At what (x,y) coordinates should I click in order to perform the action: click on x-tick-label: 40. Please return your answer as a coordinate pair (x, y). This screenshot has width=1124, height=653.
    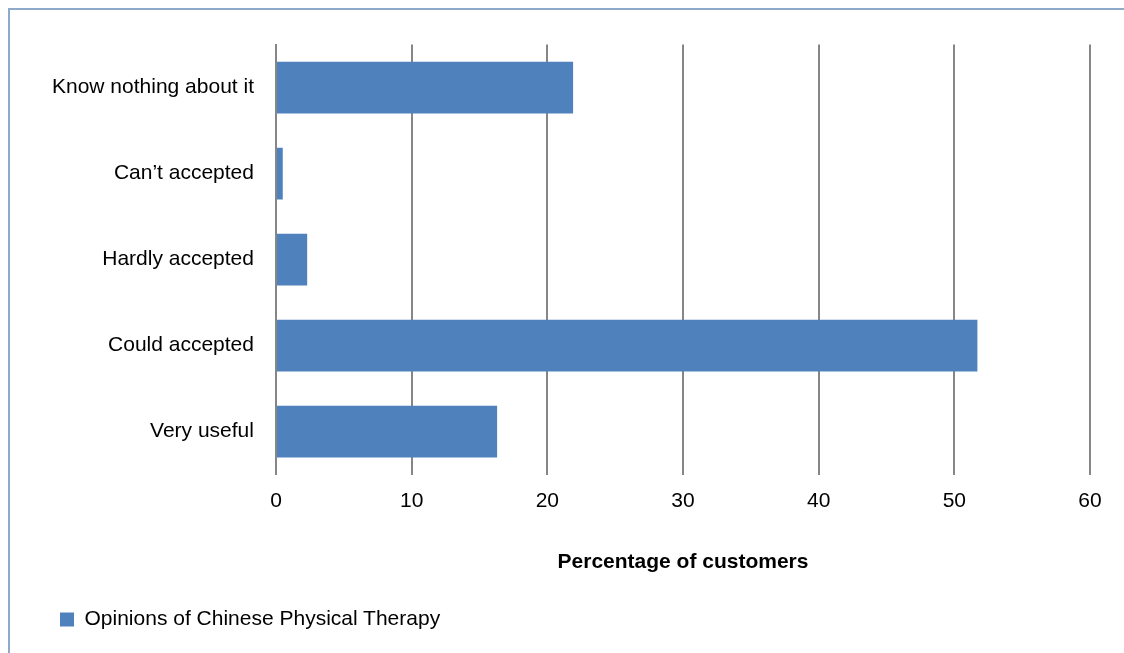
    Looking at the image, I should click on (818, 499).